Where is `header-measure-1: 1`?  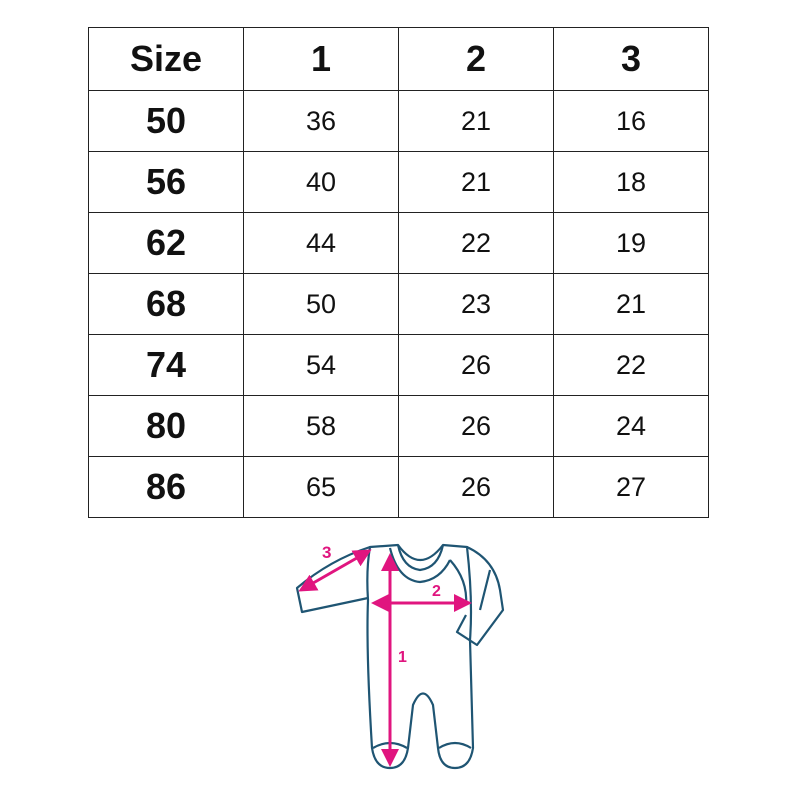 header-measure-1: 1 is located at coordinates (321, 59).